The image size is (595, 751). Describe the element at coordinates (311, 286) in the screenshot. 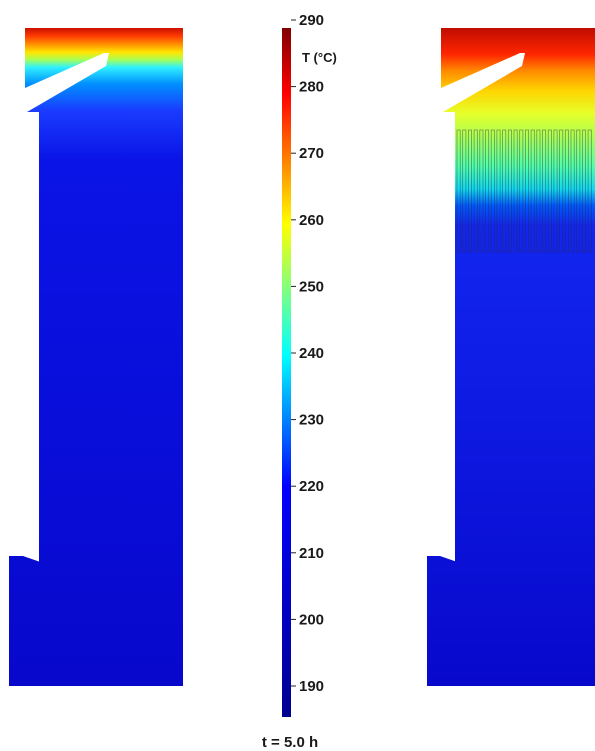

I see `colorbar-tick-label: 250` at that location.